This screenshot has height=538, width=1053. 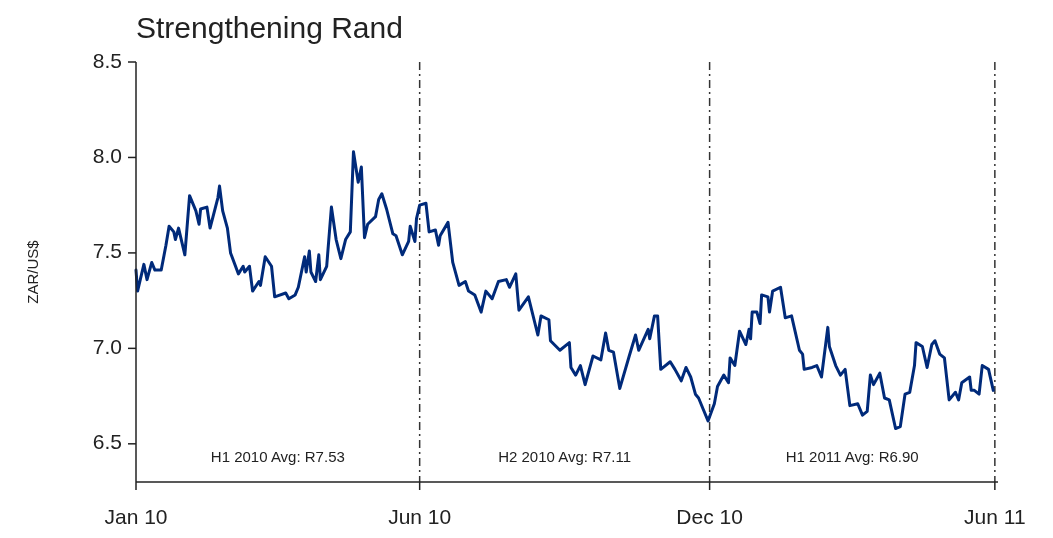 What do you see at coordinates (277, 456) in the screenshot?
I see `annotation: H1 2010 Avg: R7.53` at bounding box center [277, 456].